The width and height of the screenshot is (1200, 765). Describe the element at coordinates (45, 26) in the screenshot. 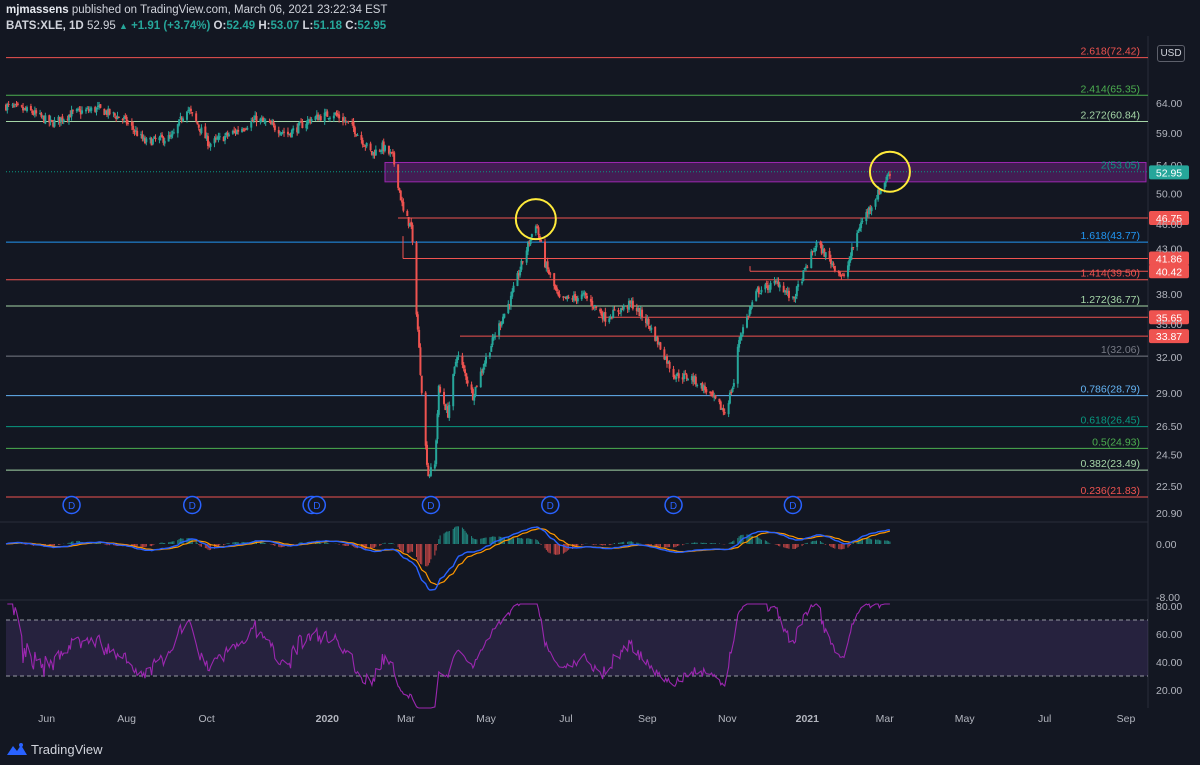

I see `symbol-name: BATS:XLE, 1D` at that location.